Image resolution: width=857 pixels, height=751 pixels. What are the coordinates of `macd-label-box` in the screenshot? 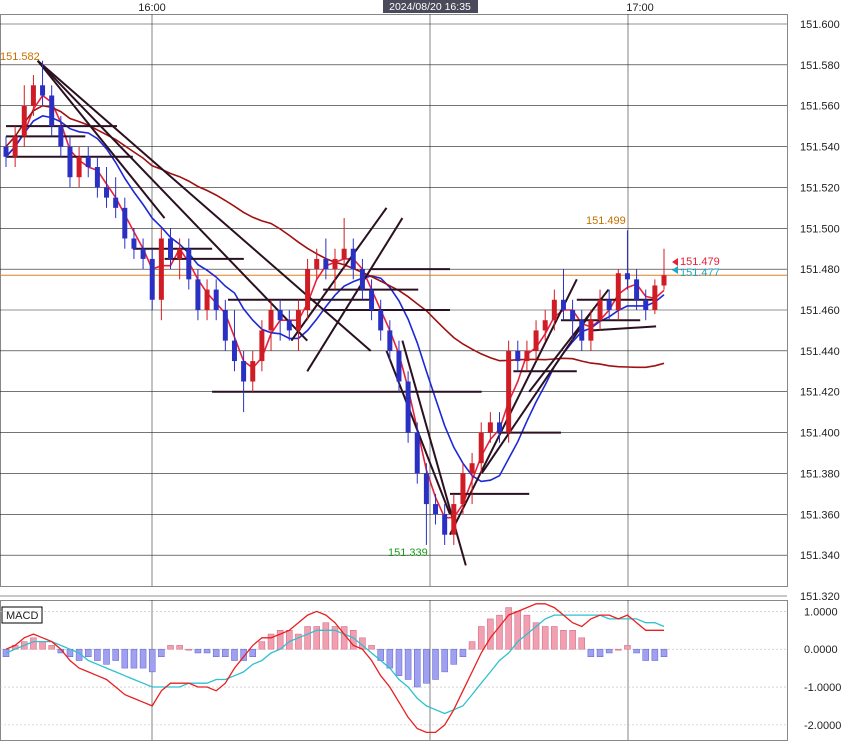 It's located at (22, 615).